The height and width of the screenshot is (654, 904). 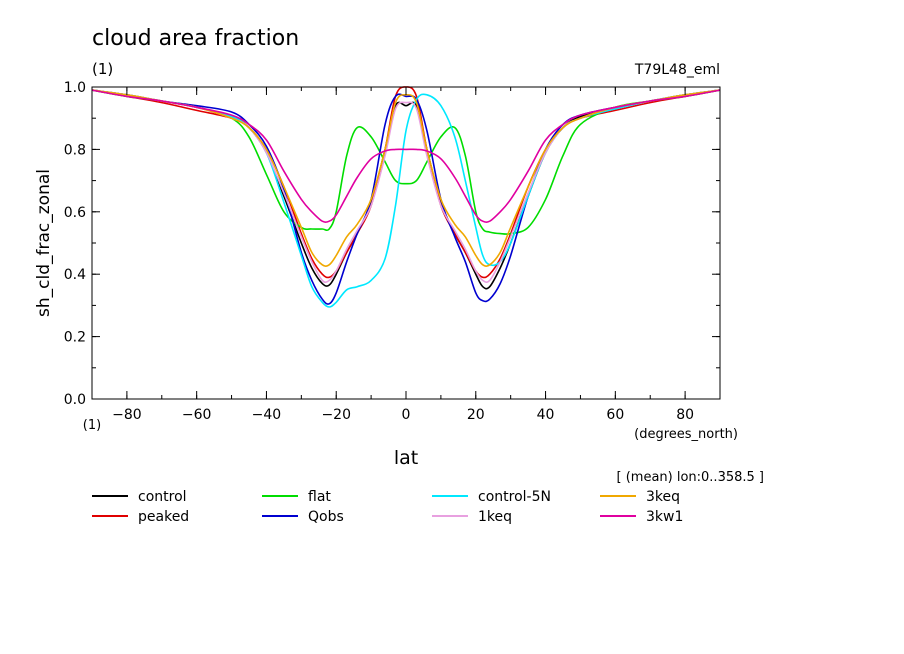 What do you see at coordinates (476, 415) in the screenshot?
I see `x-tick-label: 20` at bounding box center [476, 415].